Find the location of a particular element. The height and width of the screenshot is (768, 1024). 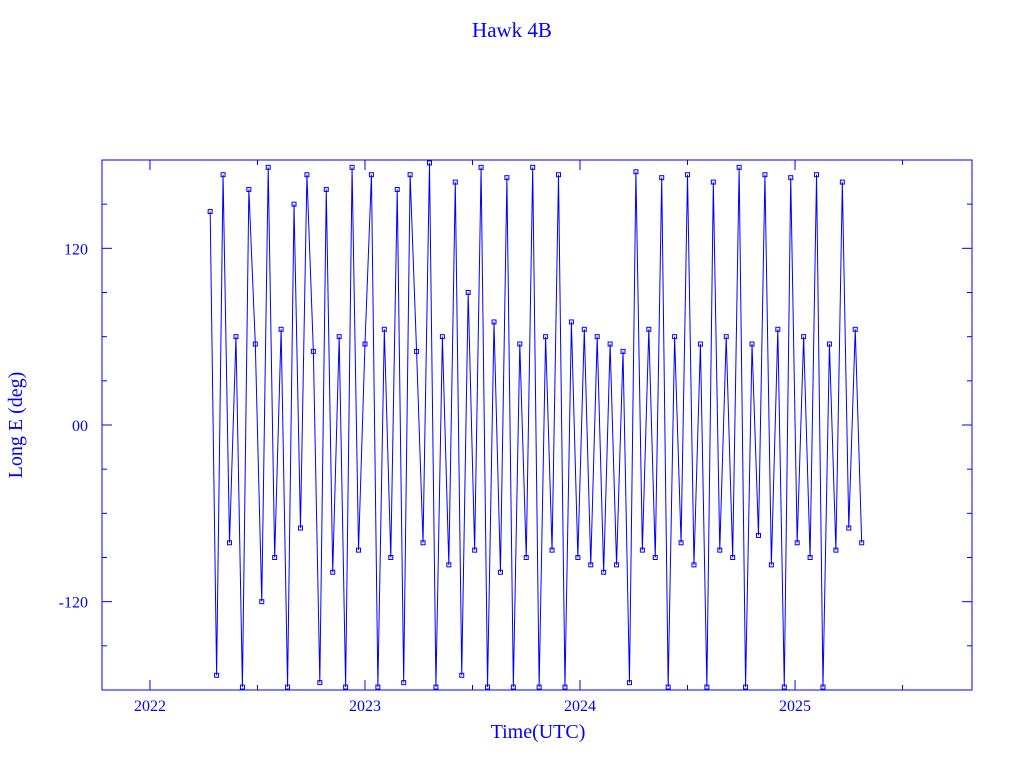

chart-title: Hawk 4B is located at coordinates (512, 30).